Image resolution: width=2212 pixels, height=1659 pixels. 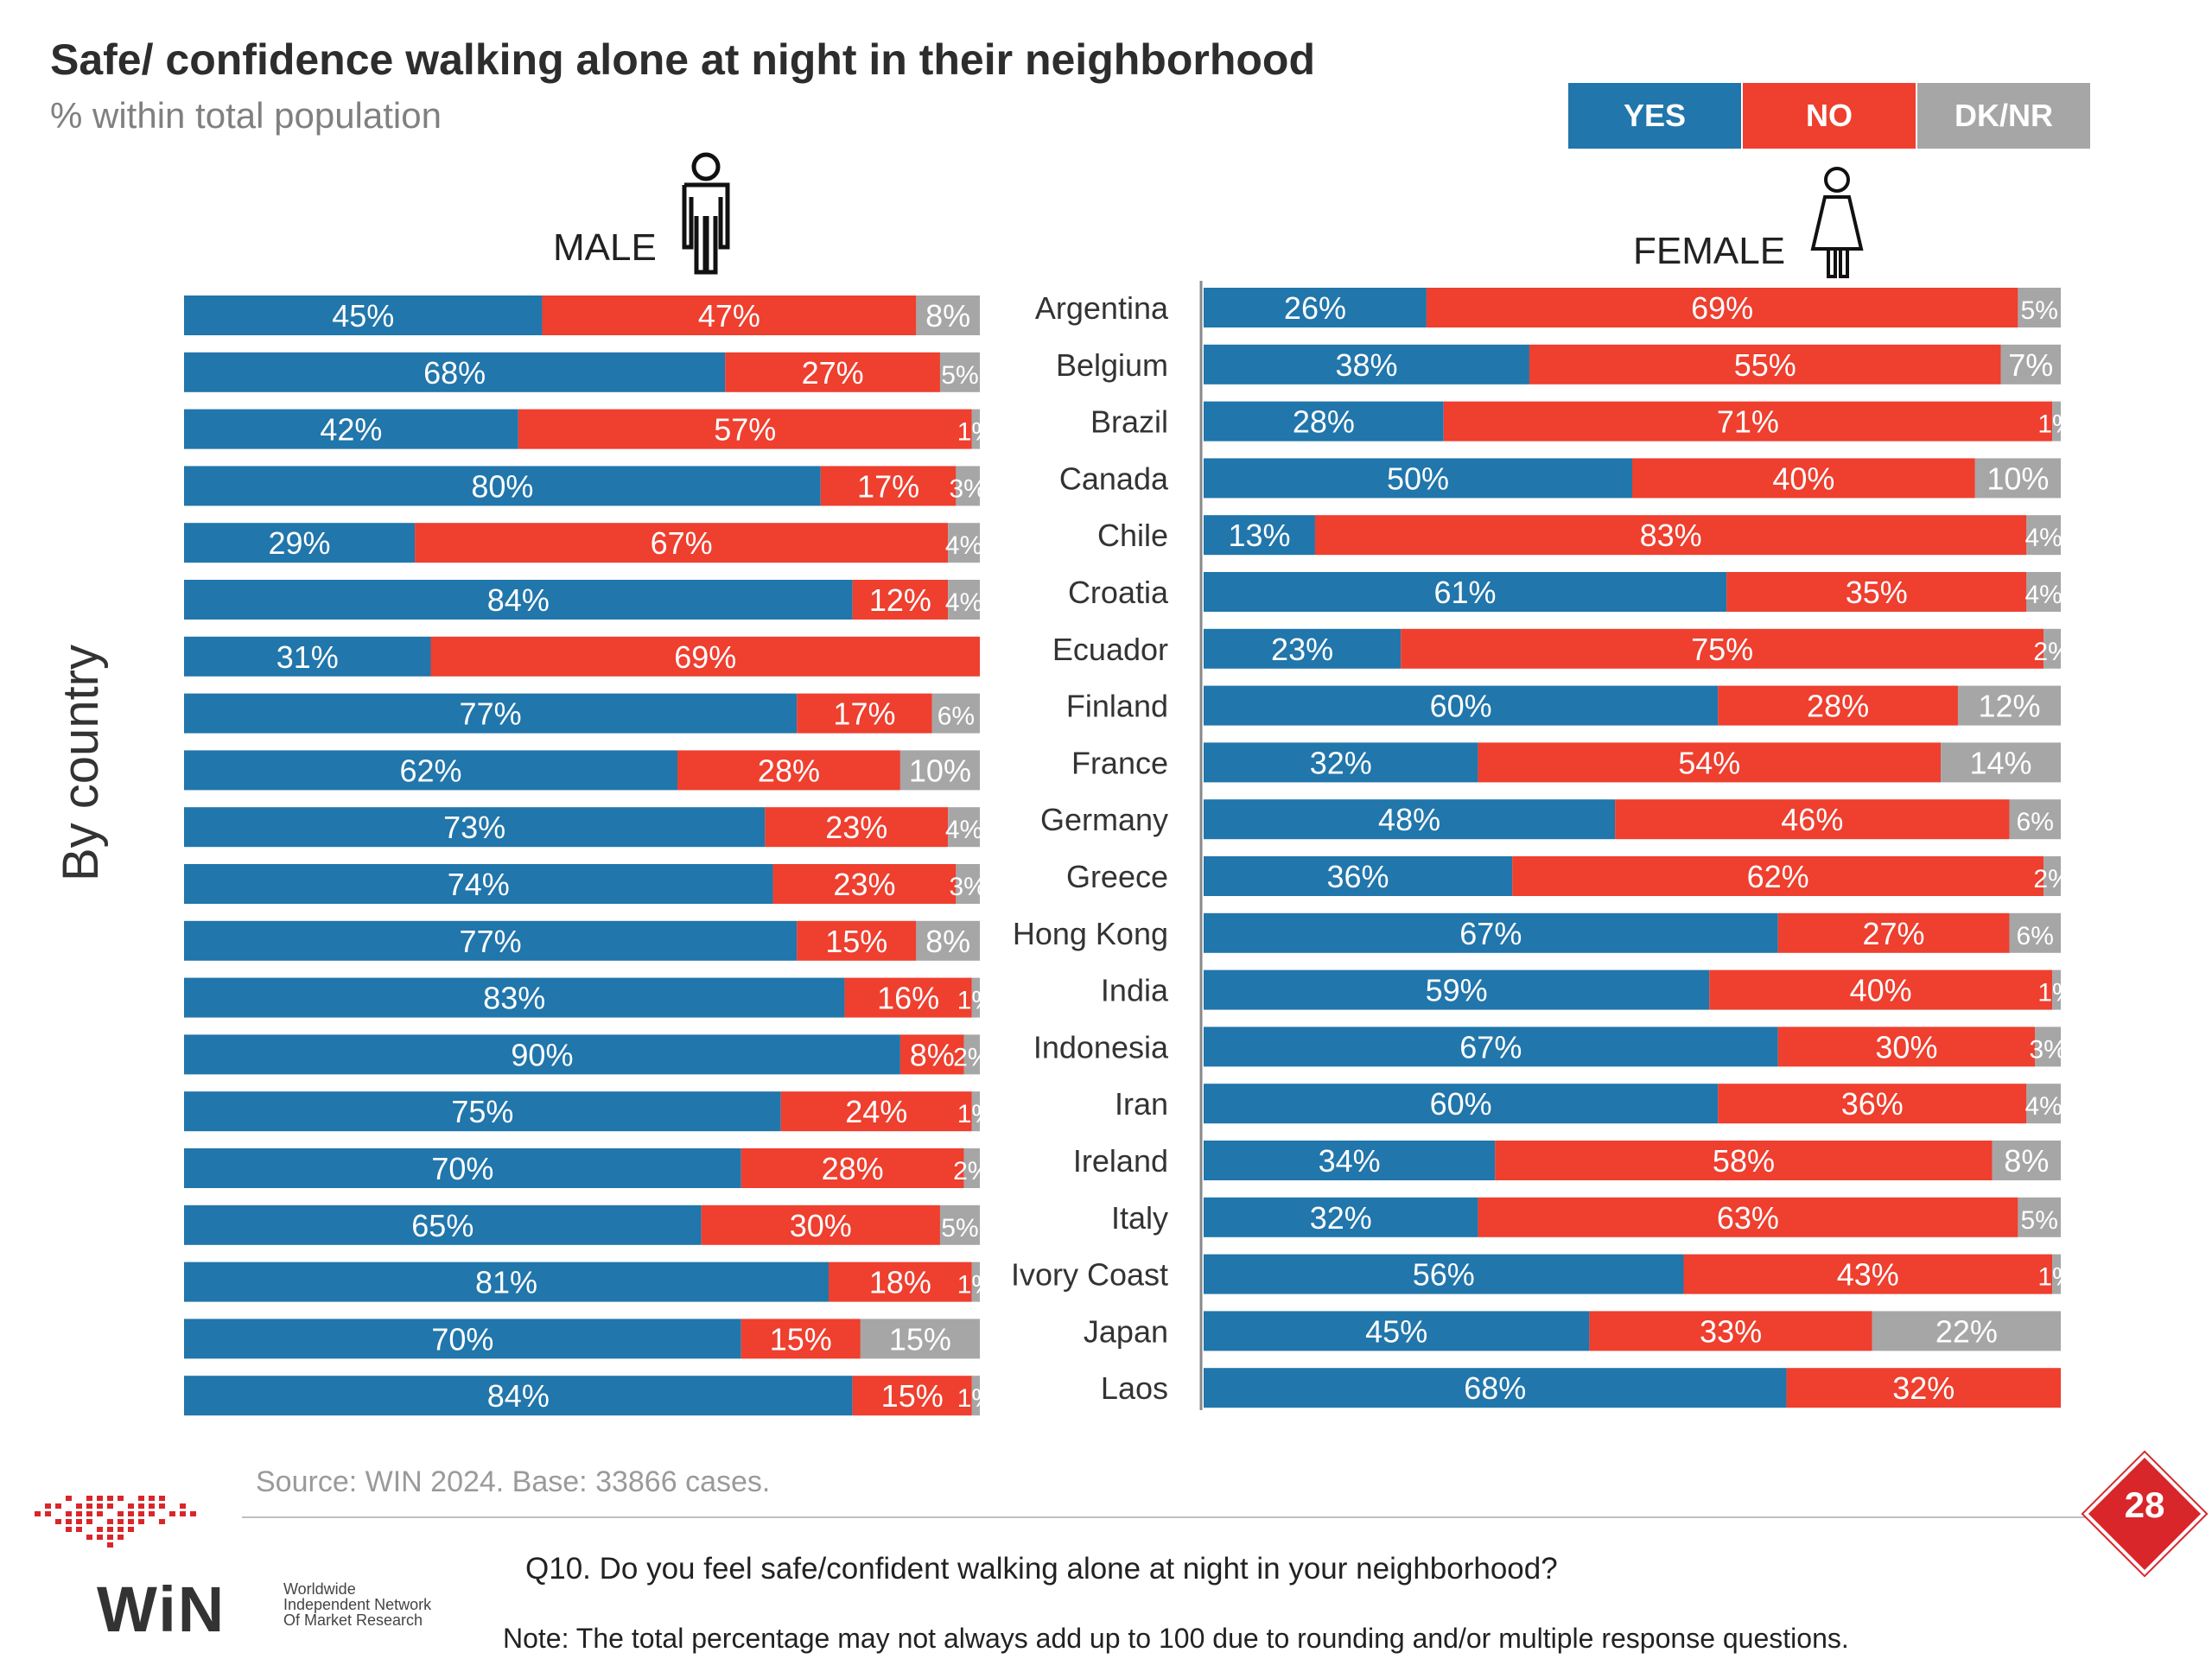 I want to click on data-label: 48%, so click(x=1409, y=819).